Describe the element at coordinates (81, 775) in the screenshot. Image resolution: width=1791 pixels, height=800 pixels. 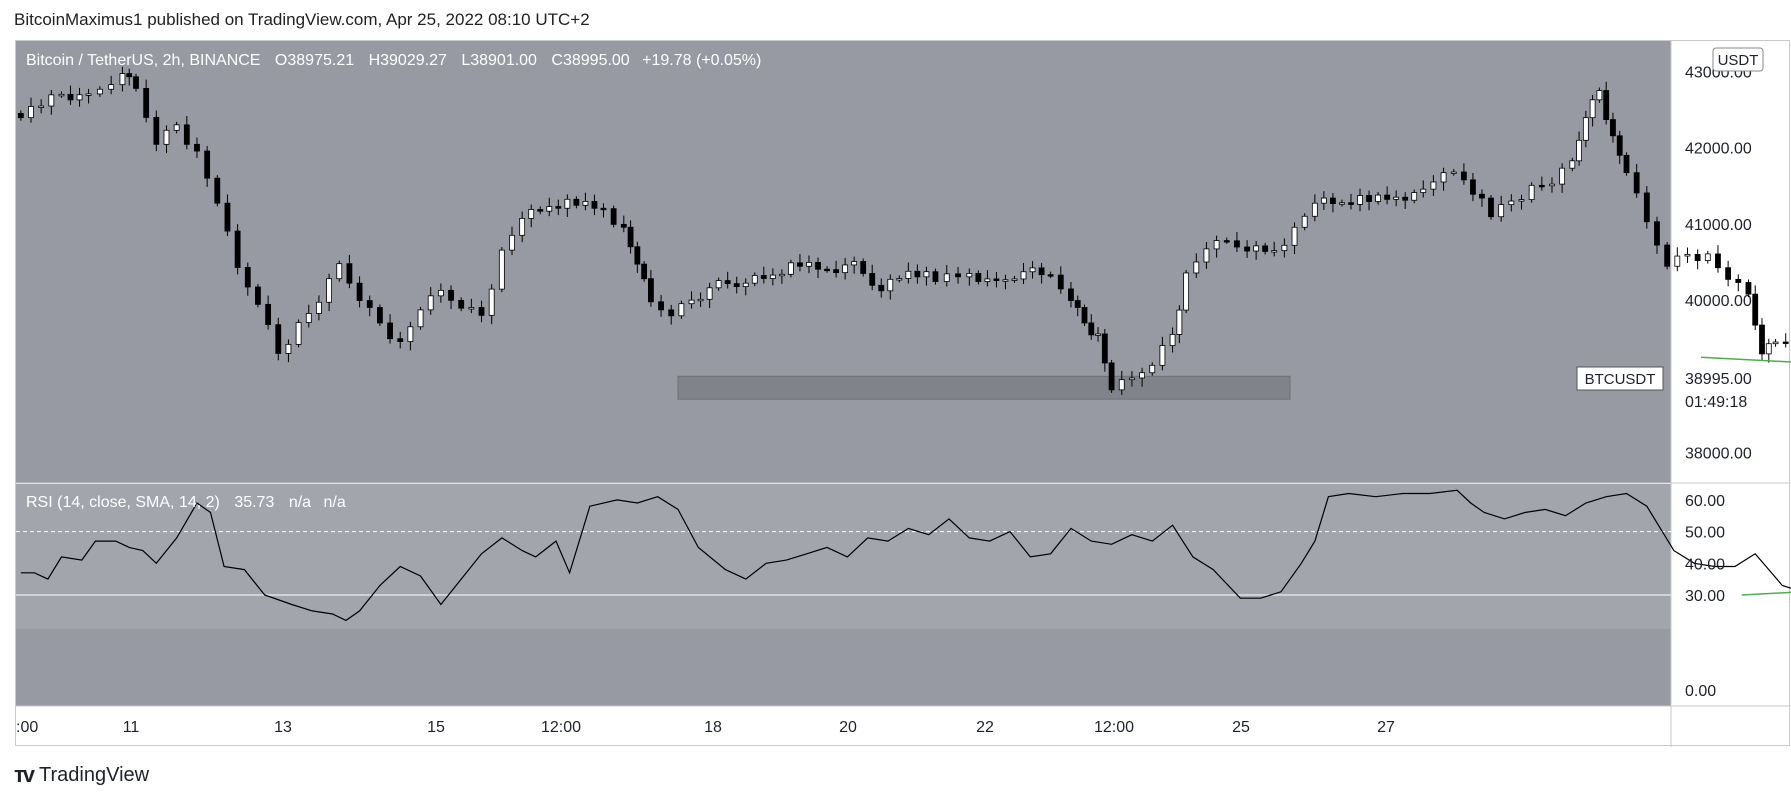
I see `footer-brand: ᴛᴠ TradingView` at that location.